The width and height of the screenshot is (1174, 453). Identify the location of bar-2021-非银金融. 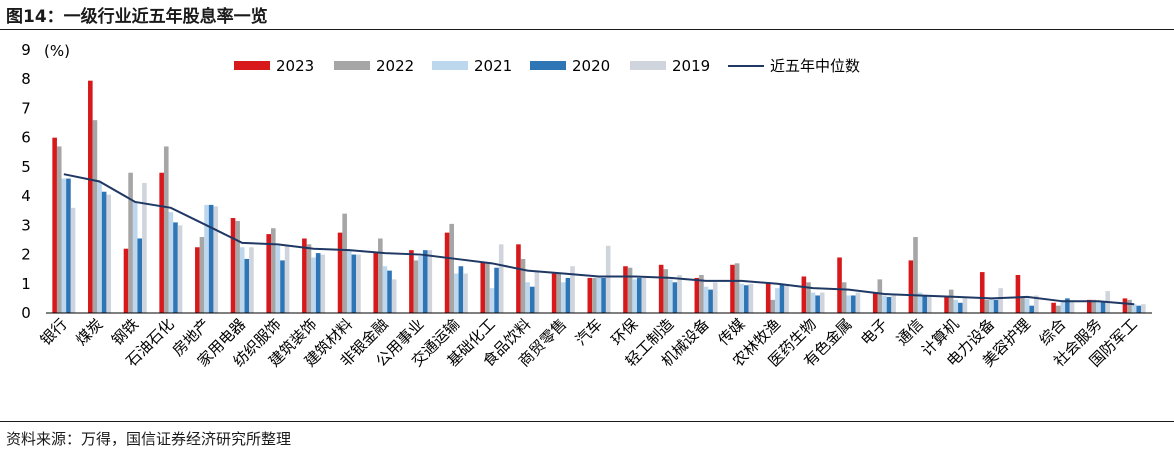
(385, 289).